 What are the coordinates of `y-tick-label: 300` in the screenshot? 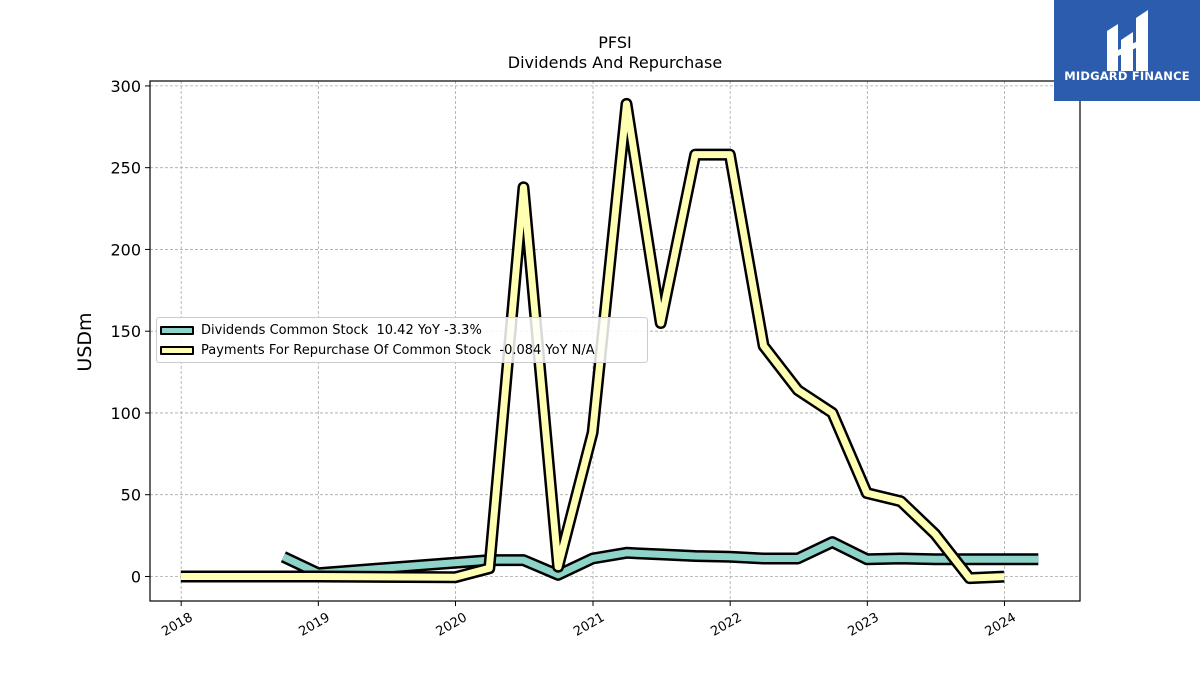 It's located at (125, 86).